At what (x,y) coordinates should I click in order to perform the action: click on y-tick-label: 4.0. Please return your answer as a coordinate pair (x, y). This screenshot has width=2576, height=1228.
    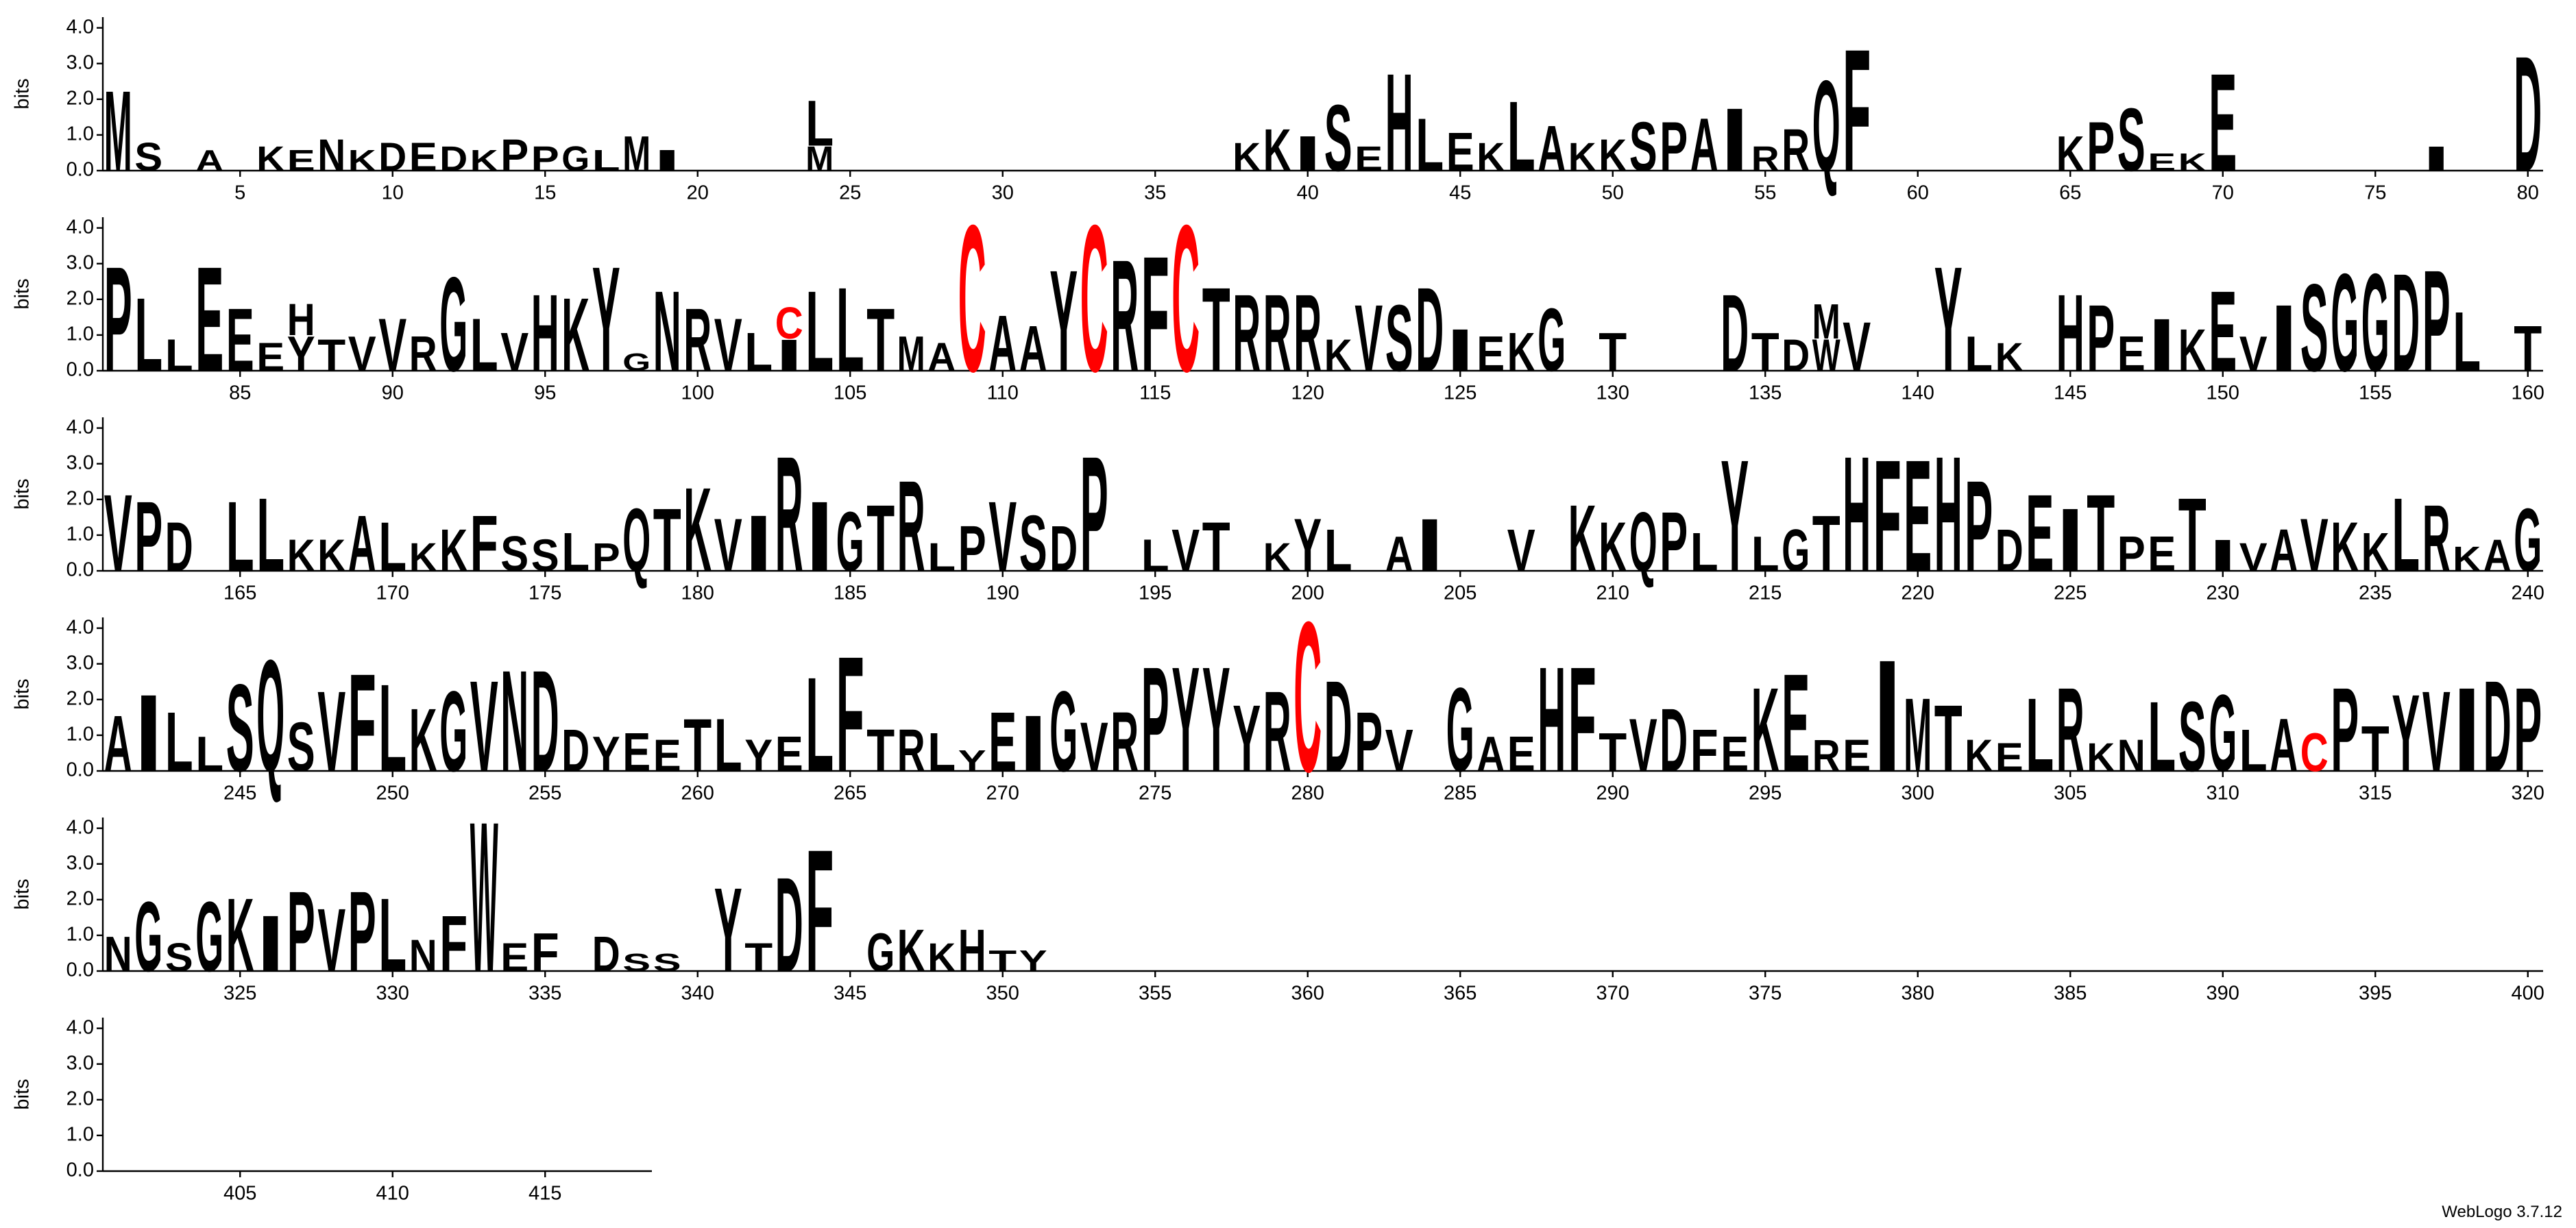
    Looking at the image, I should click on (80, 827).